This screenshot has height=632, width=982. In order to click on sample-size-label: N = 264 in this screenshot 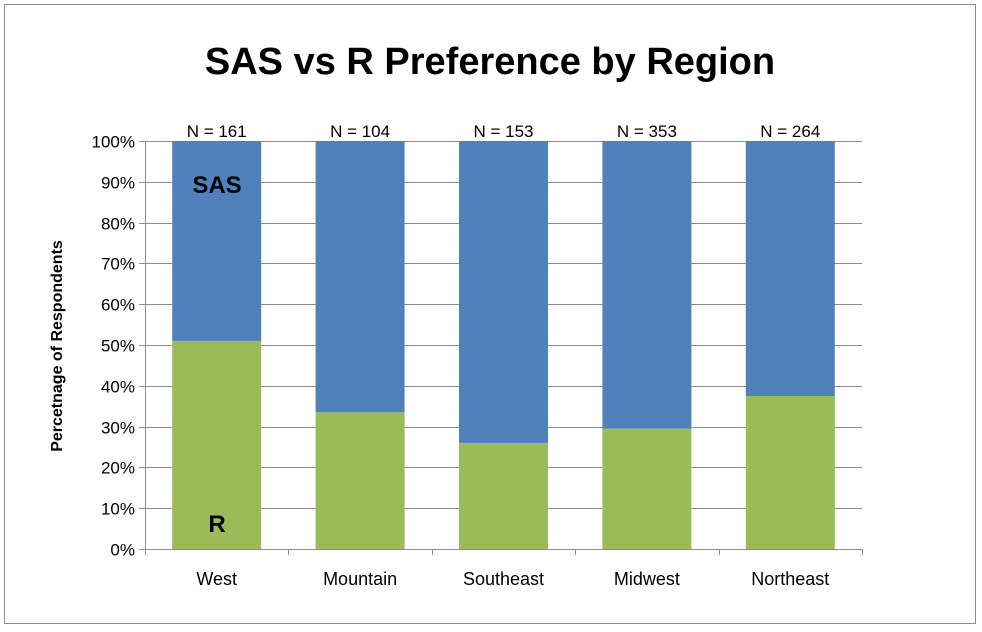, I will do `click(790, 131)`.